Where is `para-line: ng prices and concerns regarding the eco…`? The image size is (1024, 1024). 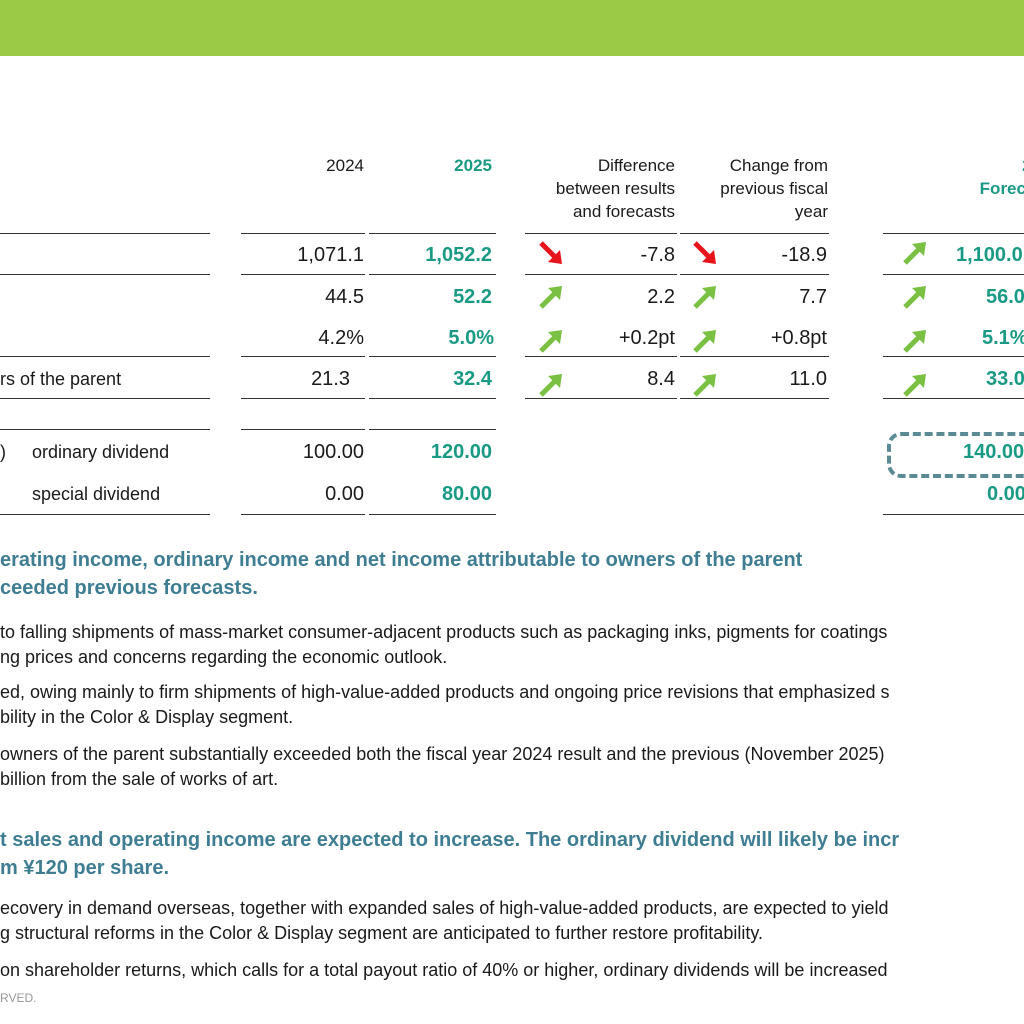 para-line: ng prices and concerns regarding the eco… is located at coordinates (224, 657).